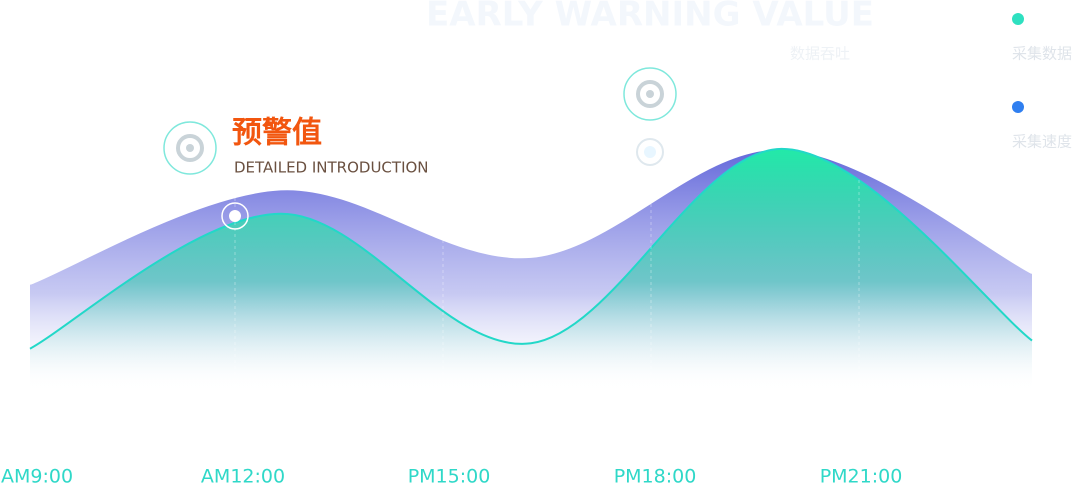  I want to click on x-tick-label: PM21:00, so click(861, 476).